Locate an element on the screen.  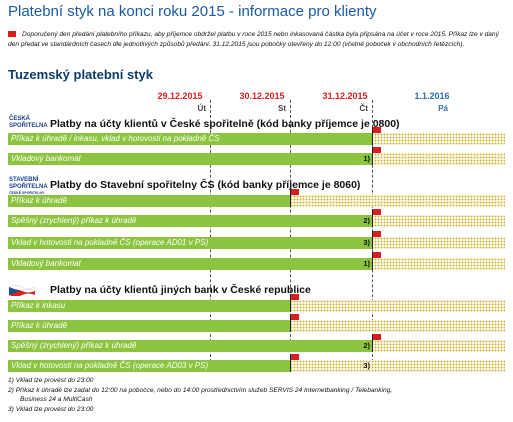
footnote: 3) Vklad lze provést do 23:00 is located at coordinates (51, 409).